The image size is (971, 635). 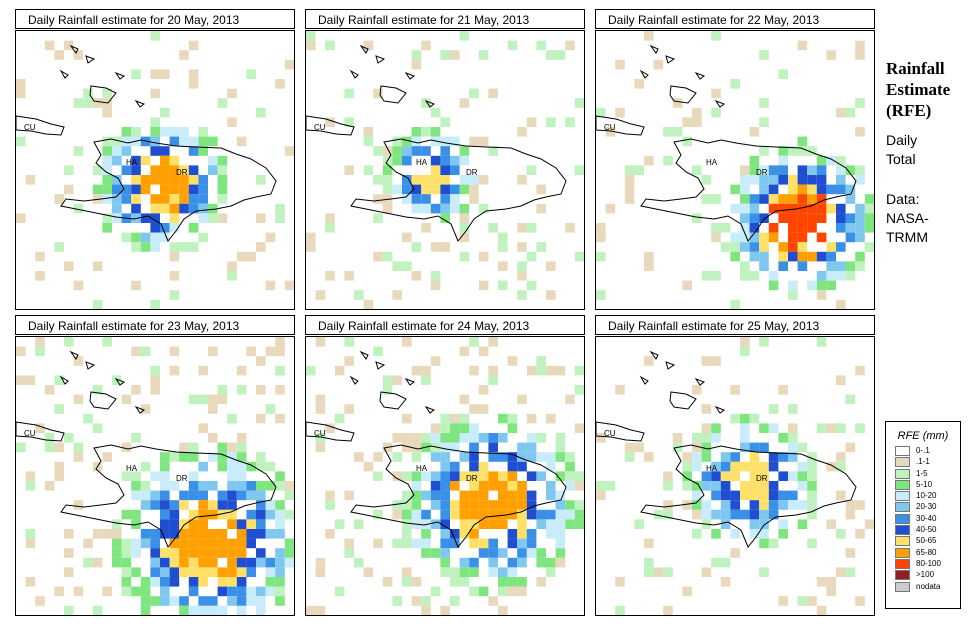 I want to click on legend-label: 20-30, so click(x=926, y=507).